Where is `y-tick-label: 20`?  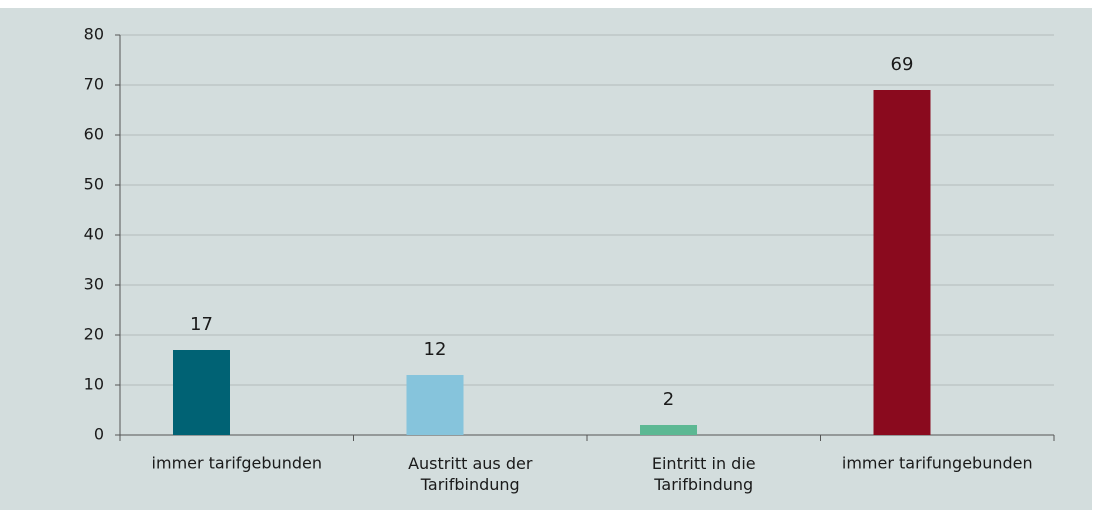
y-tick-label: 20 is located at coordinates (94, 334).